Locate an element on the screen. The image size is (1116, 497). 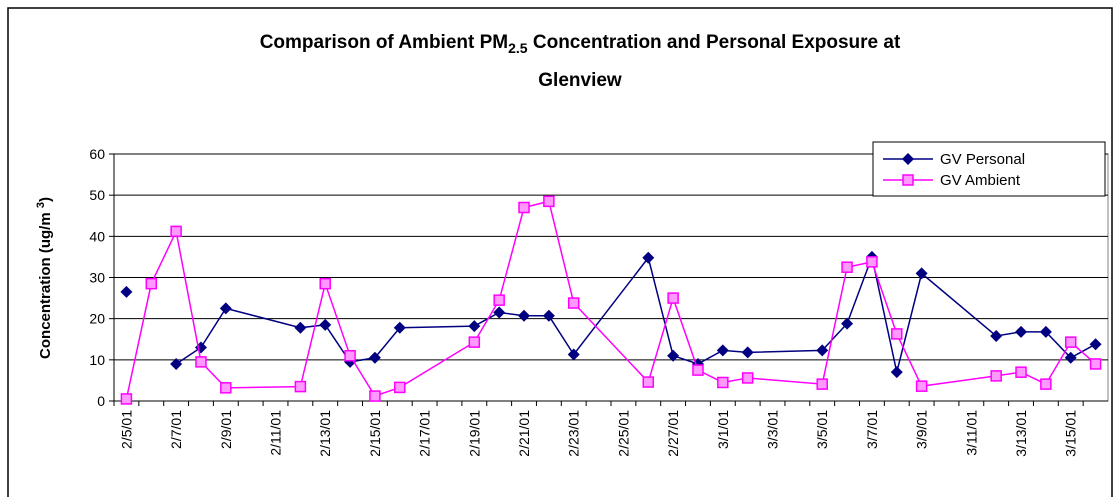
x-tick-label: 3/3/01 is located at coordinates (773, 429).